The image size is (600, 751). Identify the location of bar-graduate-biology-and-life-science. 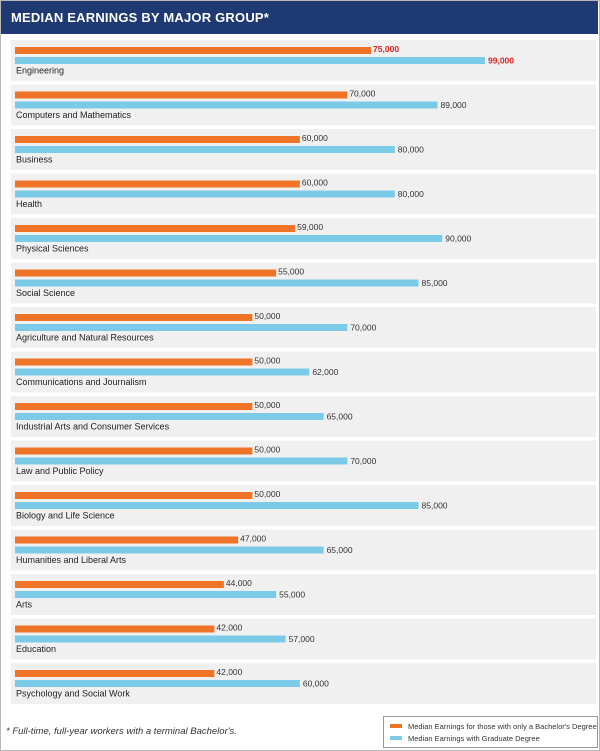
(217, 505).